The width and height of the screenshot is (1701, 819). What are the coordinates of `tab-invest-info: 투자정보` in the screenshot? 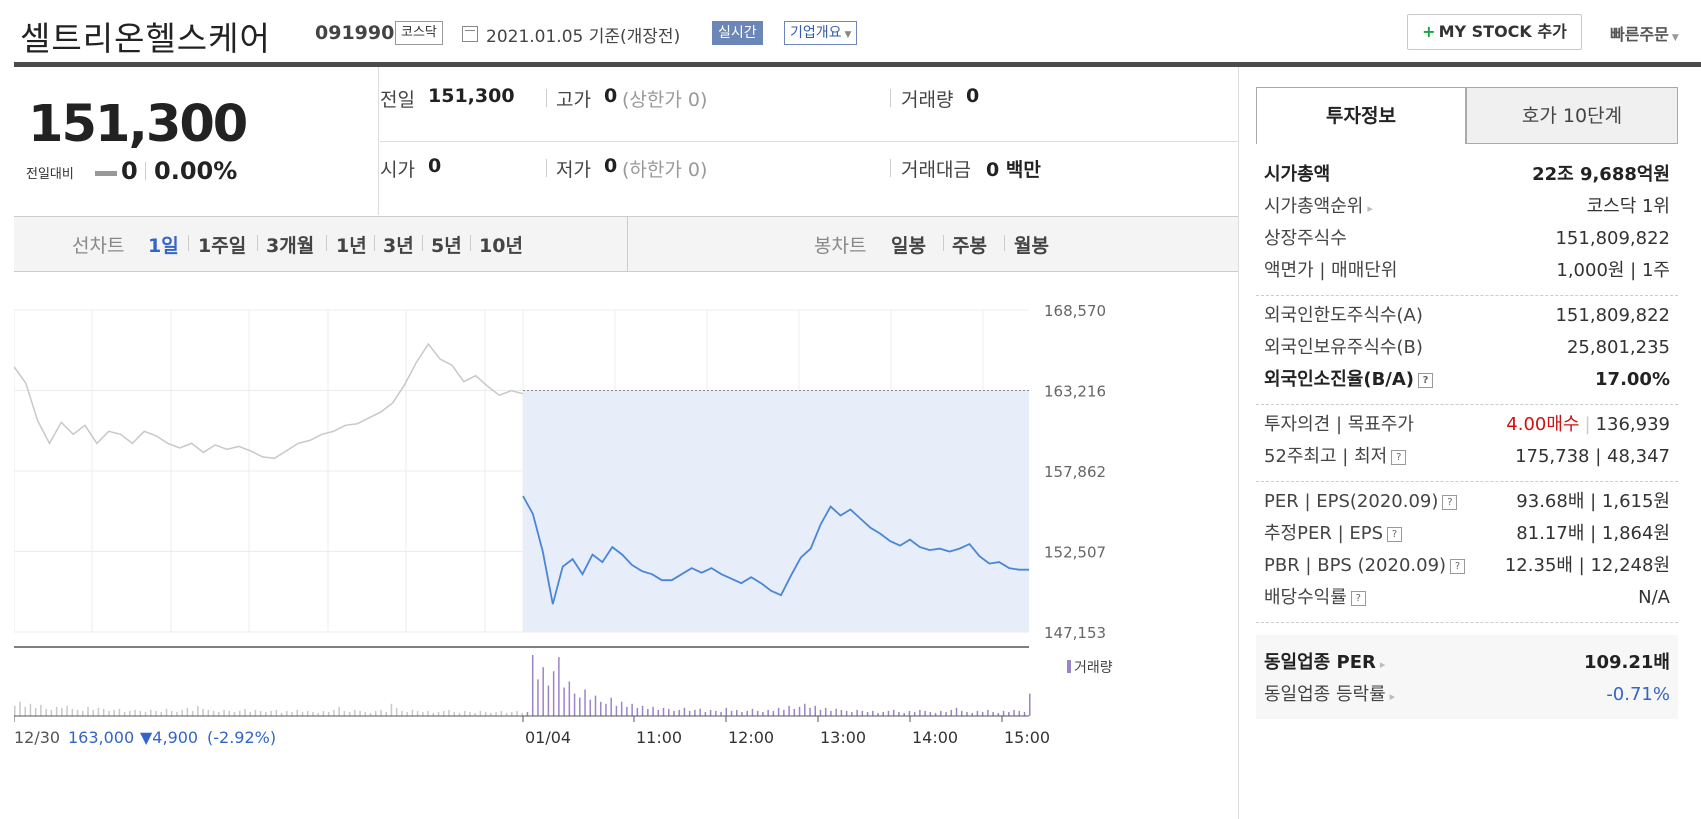 It's located at (1361, 115).